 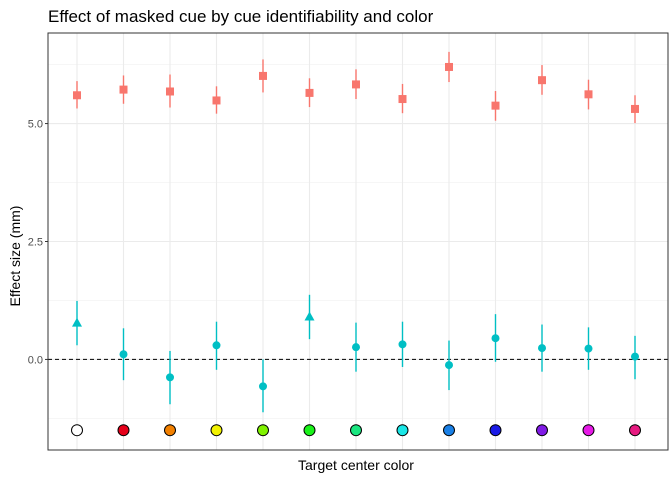 I want to click on y-tick-label: 0.0, so click(x=35, y=360).